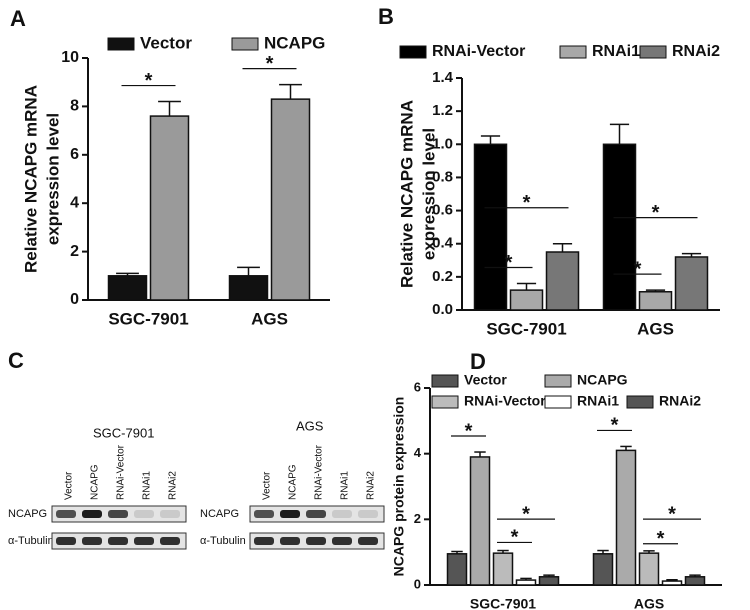 Image resolution: width=750 pixels, height=610 pixels. What do you see at coordinates (319, 472) in the screenshot?
I see `lane-label: RNAi-Vector` at bounding box center [319, 472].